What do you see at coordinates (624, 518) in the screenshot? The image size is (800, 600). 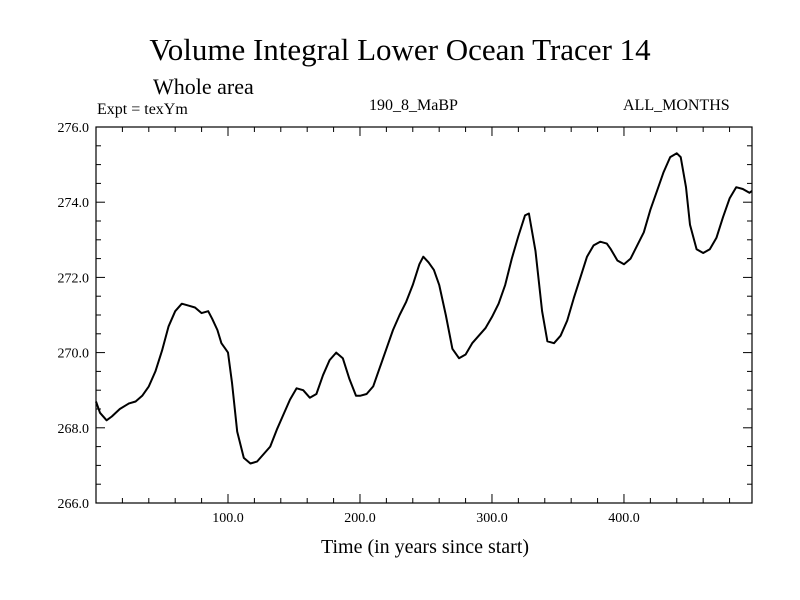 I see `x-tick-label: 400.0` at bounding box center [624, 518].